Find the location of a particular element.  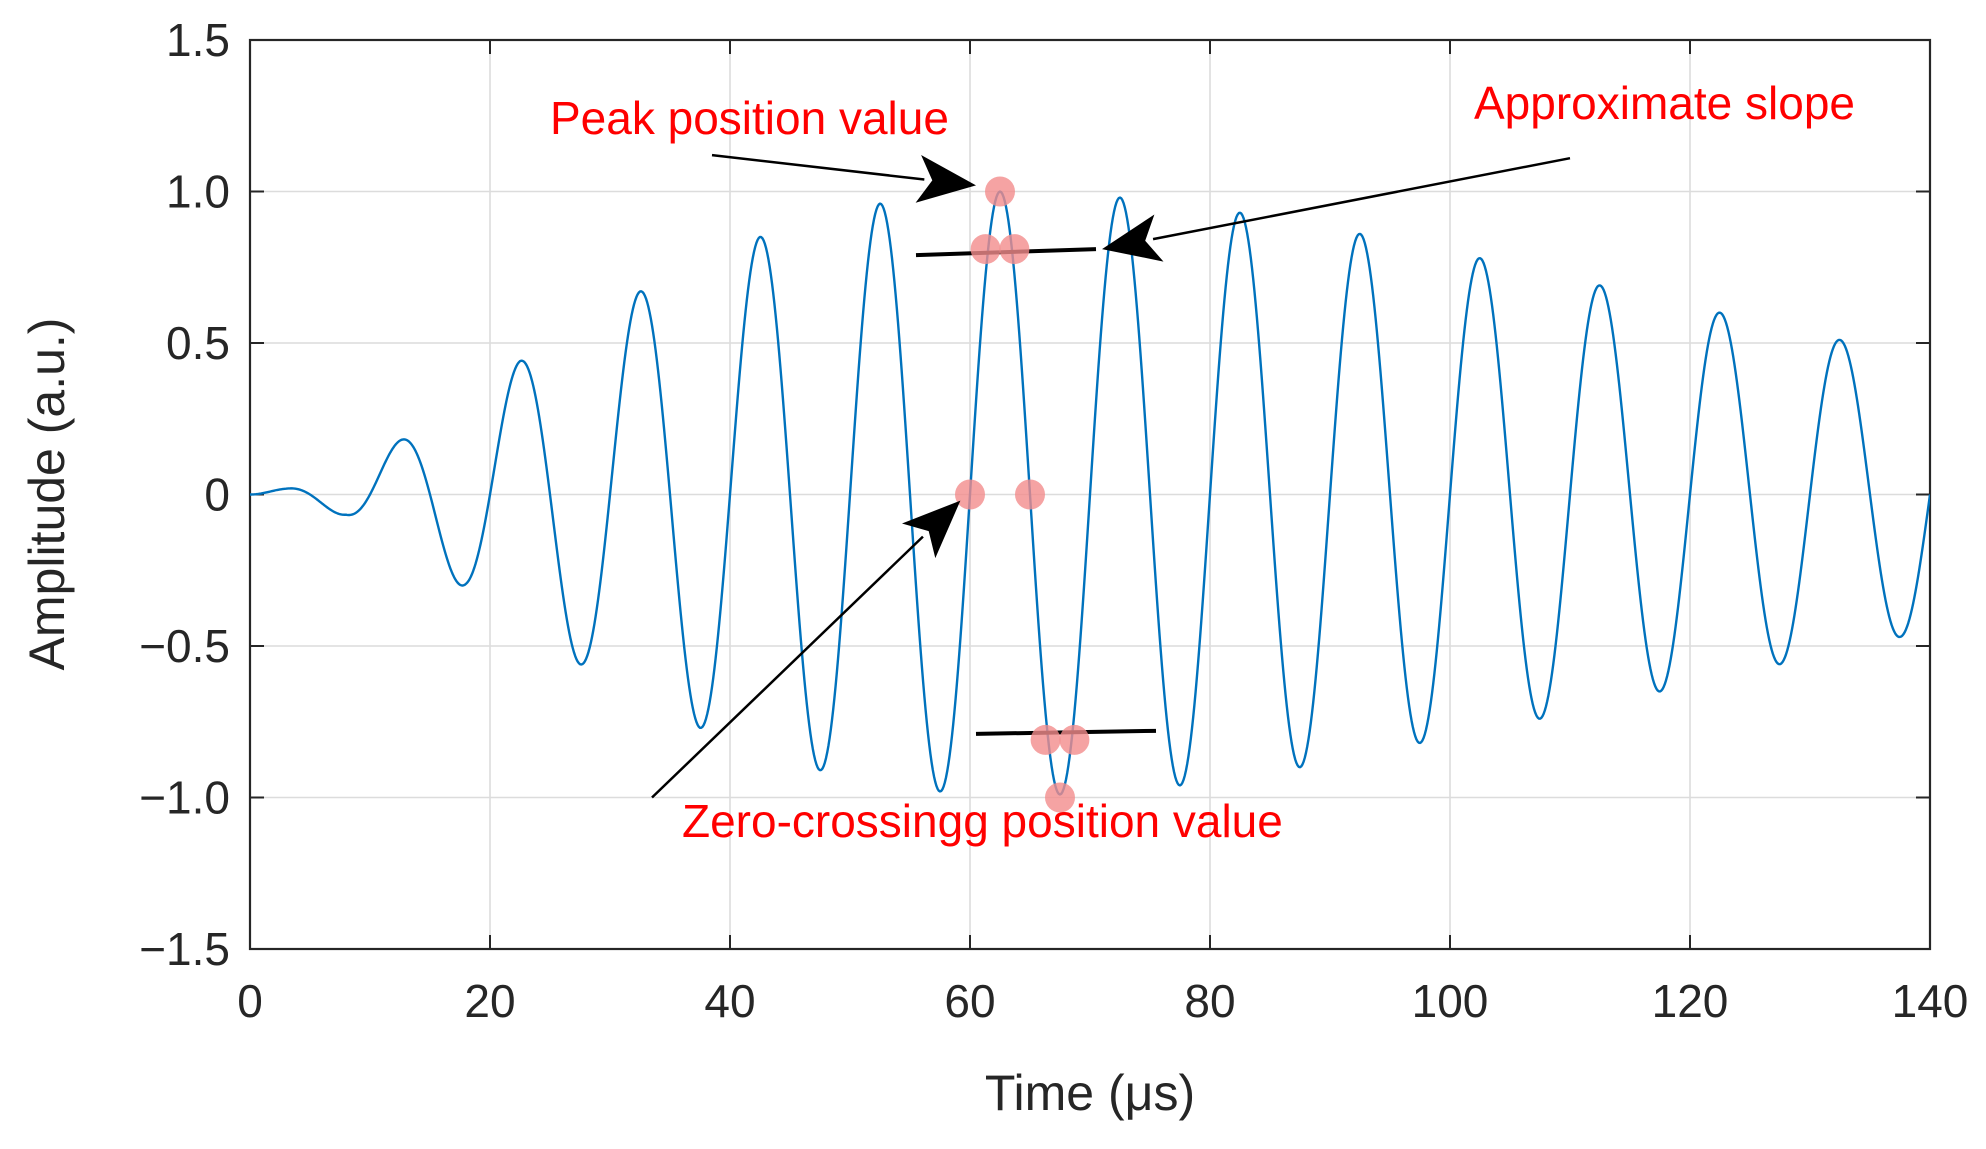

y-tick-label: 1.0 is located at coordinates (198, 192).